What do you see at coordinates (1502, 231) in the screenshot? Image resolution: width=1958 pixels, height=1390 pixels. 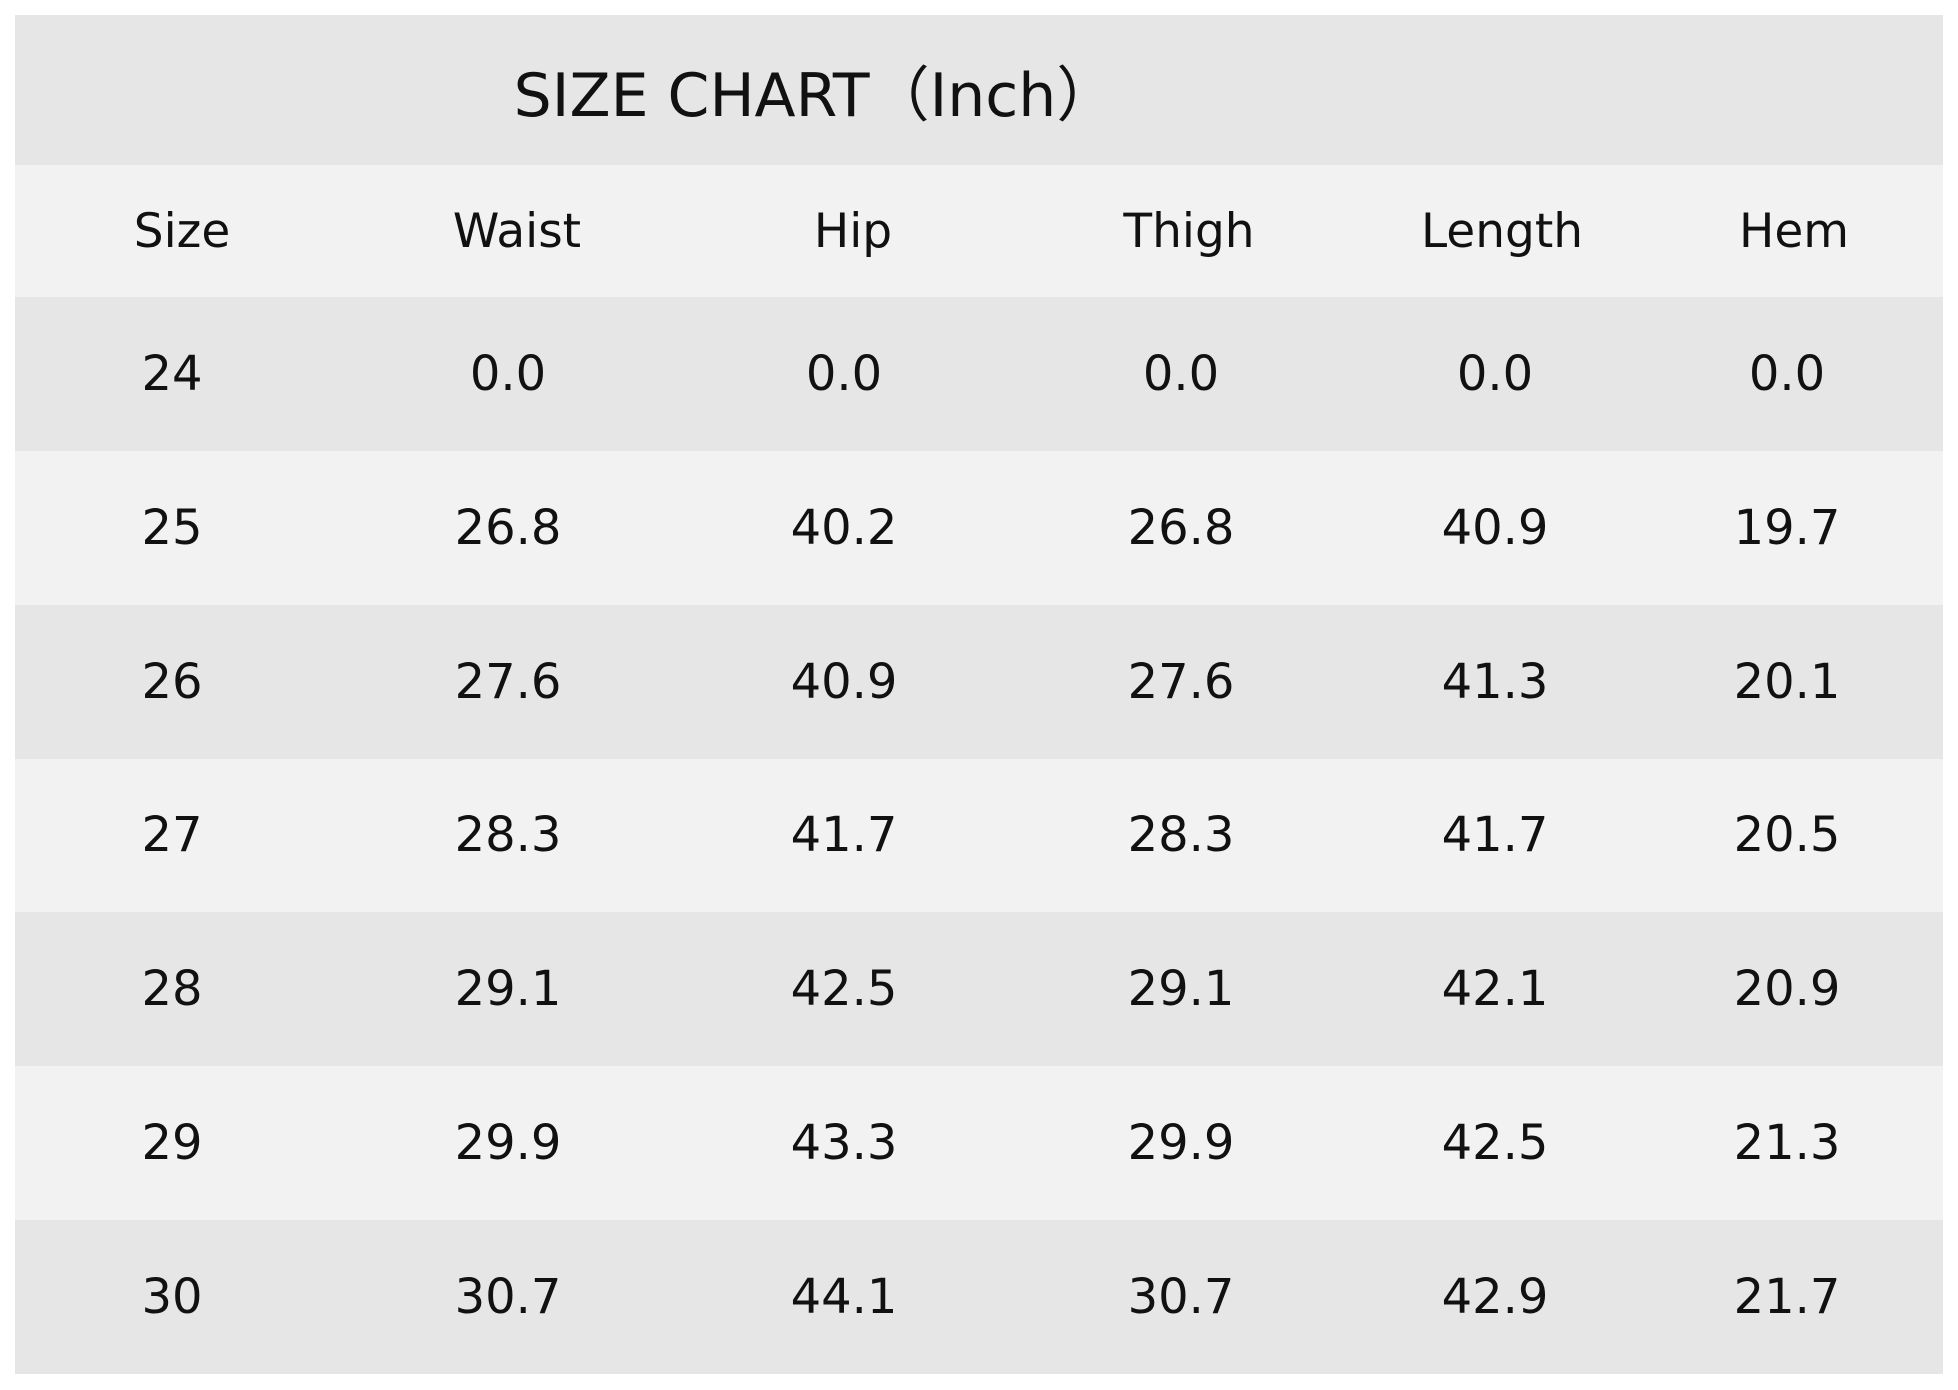 I see `column-header: Length` at bounding box center [1502, 231].